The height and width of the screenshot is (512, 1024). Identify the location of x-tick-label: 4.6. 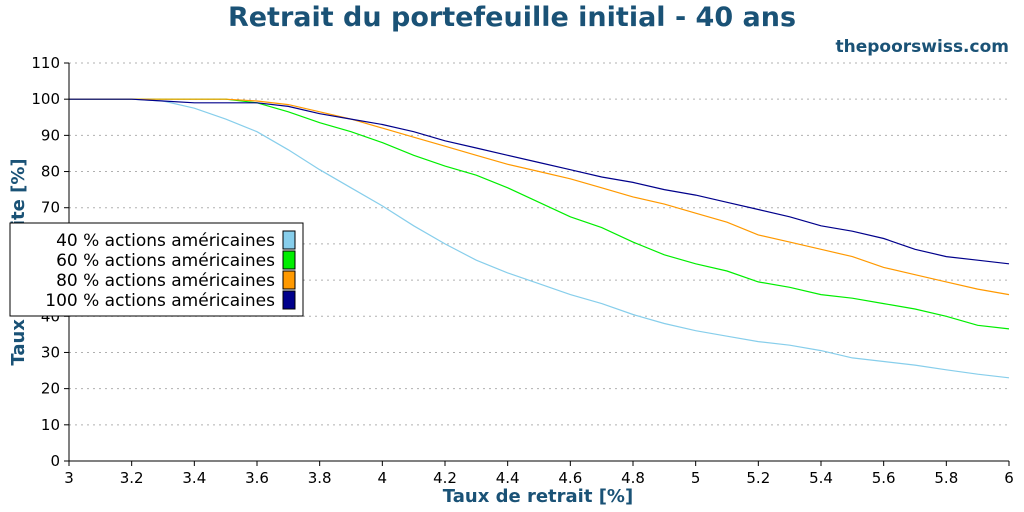
(570, 478).